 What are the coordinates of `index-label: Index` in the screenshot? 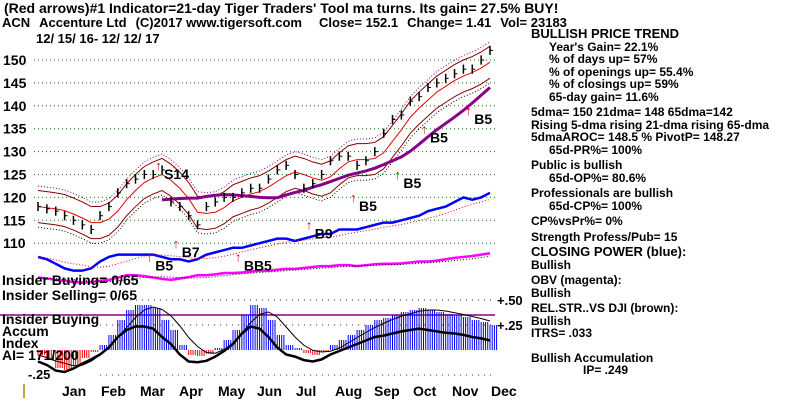 It's located at (20, 343).